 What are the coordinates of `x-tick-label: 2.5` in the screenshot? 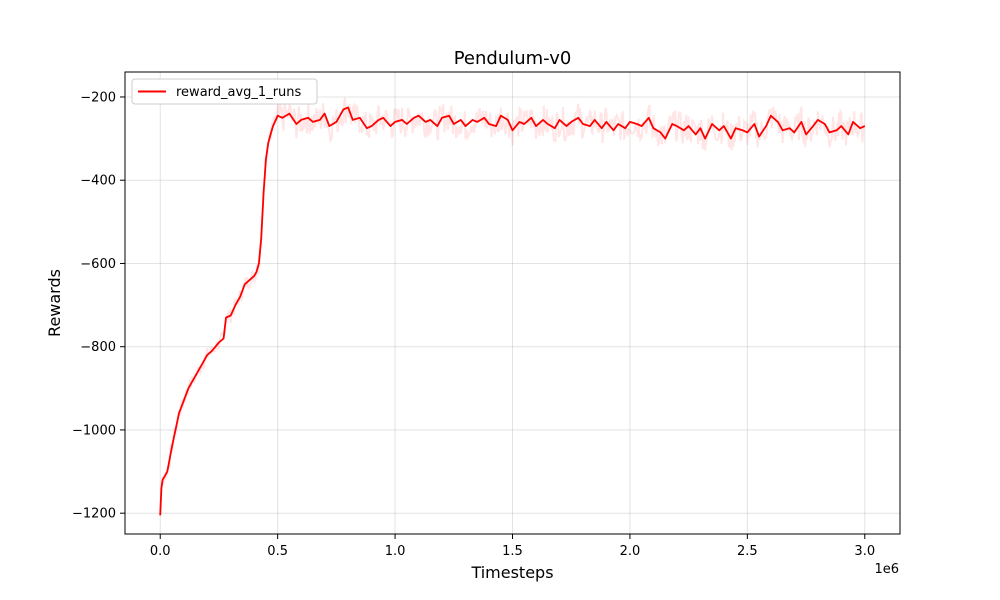 It's located at (747, 551).